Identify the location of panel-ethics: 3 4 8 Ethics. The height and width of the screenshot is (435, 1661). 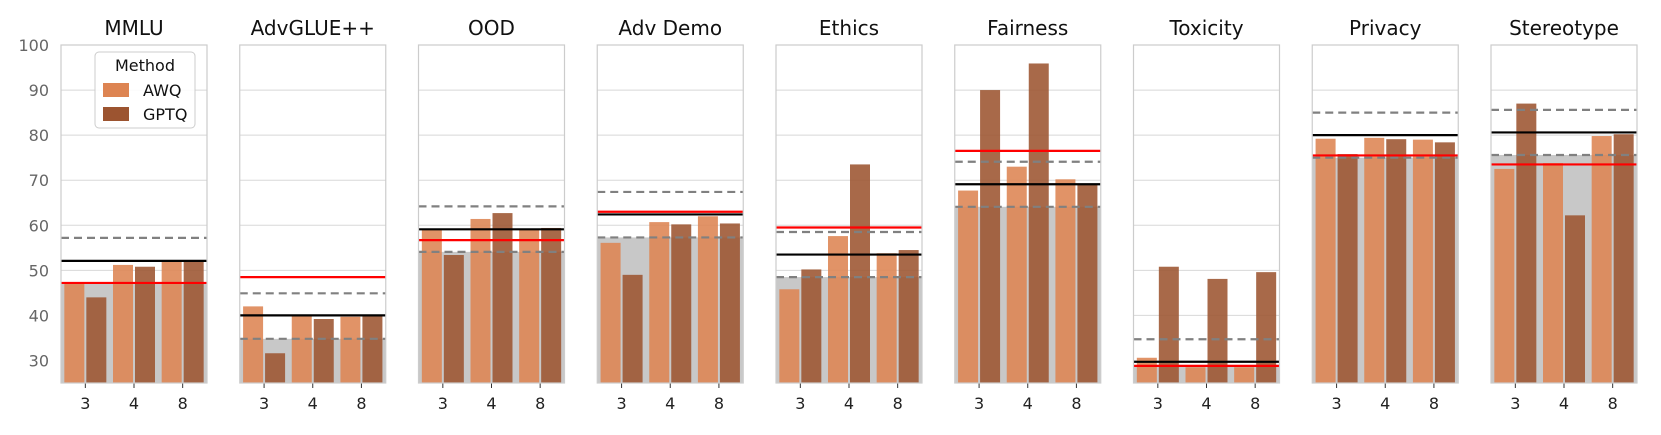
(849, 214).